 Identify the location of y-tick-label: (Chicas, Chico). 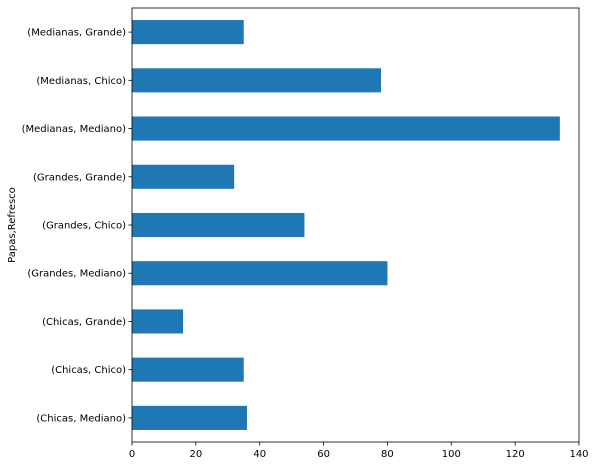
(88, 370).